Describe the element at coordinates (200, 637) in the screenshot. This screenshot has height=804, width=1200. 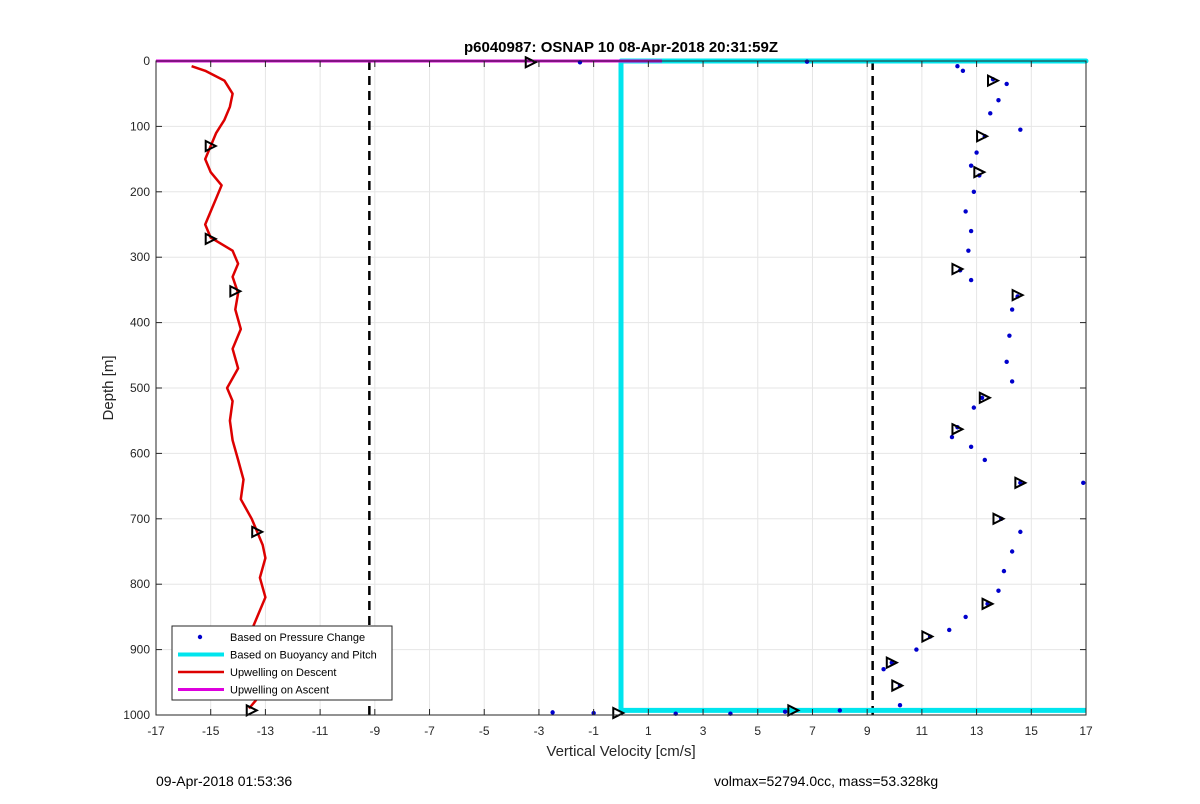
I see `legend-swatch-dot` at that location.